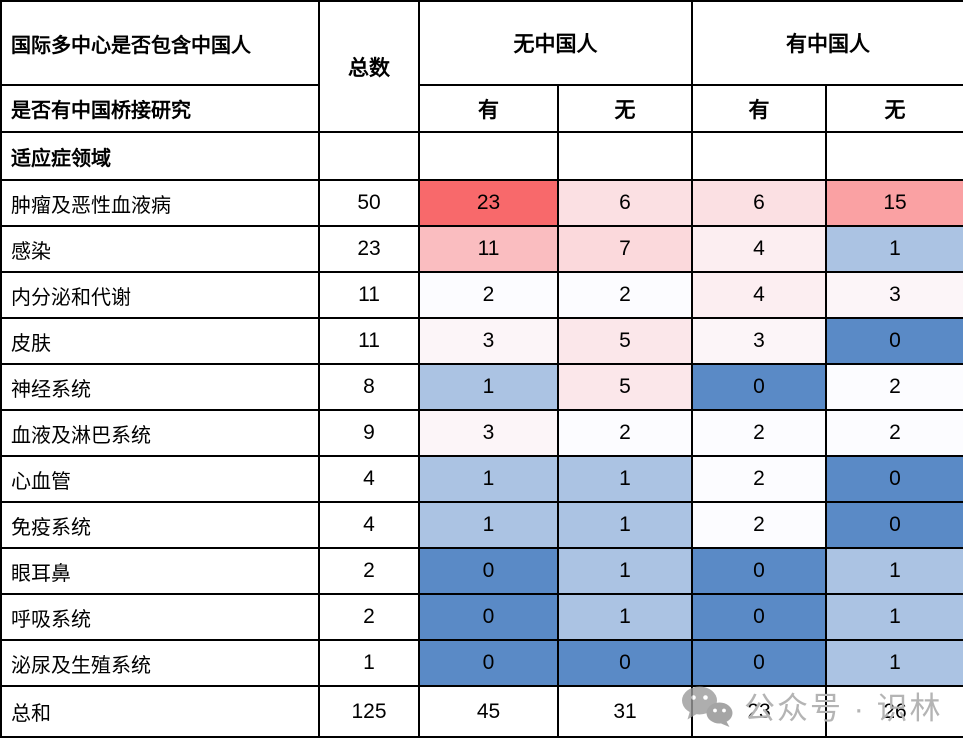  What do you see at coordinates (160, 249) in the screenshot?
I see `indication-label: 感染` at bounding box center [160, 249].